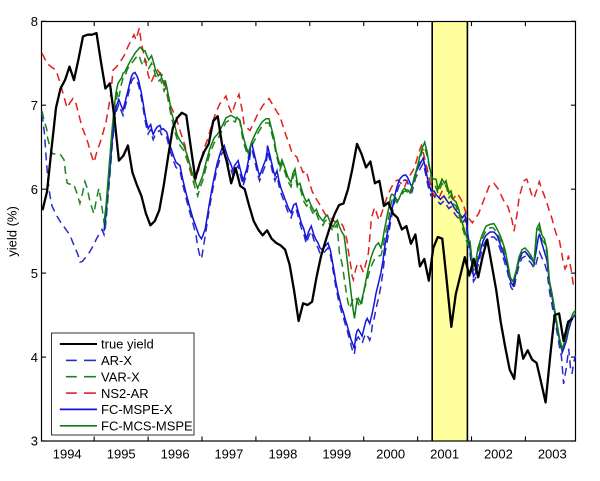 This screenshot has height=481, width=600. I want to click on svg-text: 6, so click(34, 189).